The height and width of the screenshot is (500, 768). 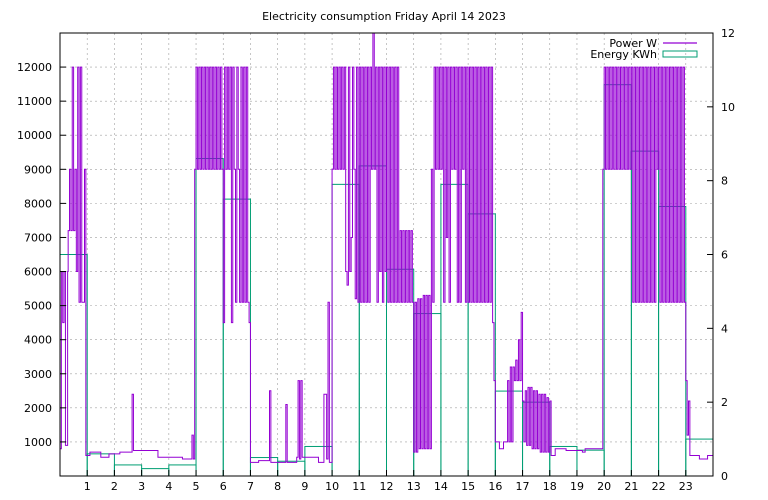 I want to click on x-tick-label: 2, so click(x=114, y=486).